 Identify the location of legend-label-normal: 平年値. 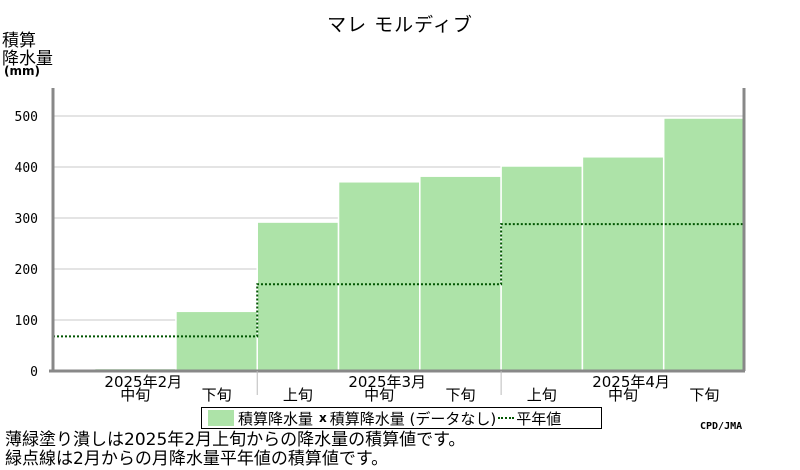
(539, 418).